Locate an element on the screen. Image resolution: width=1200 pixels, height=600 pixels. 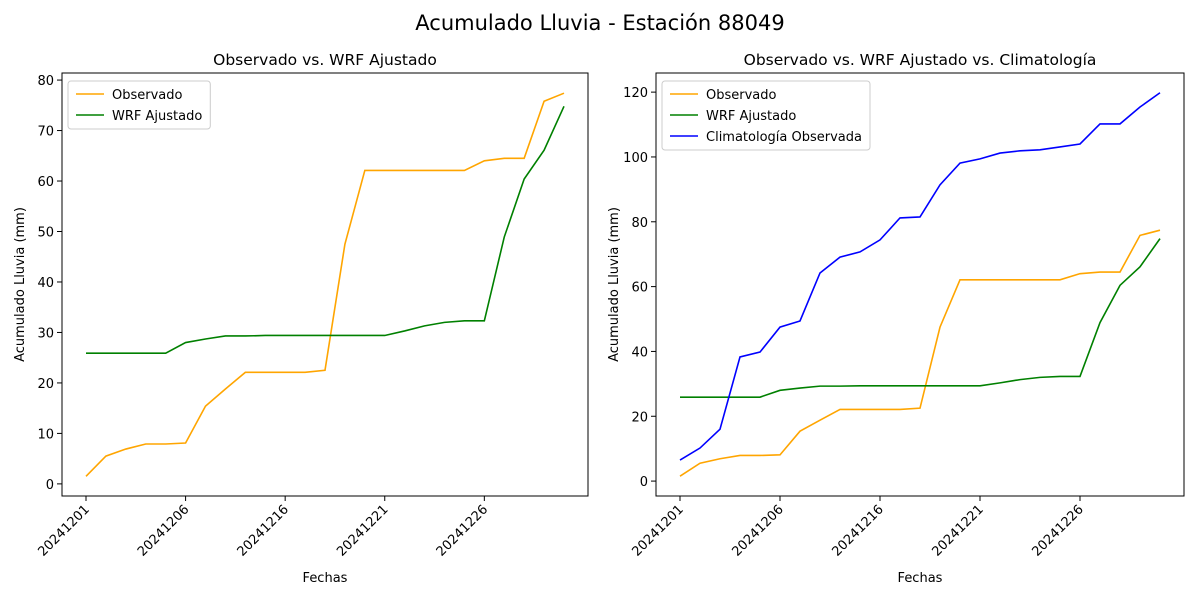
legend-label: Climatología Observada is located at coordinates (784, 137).